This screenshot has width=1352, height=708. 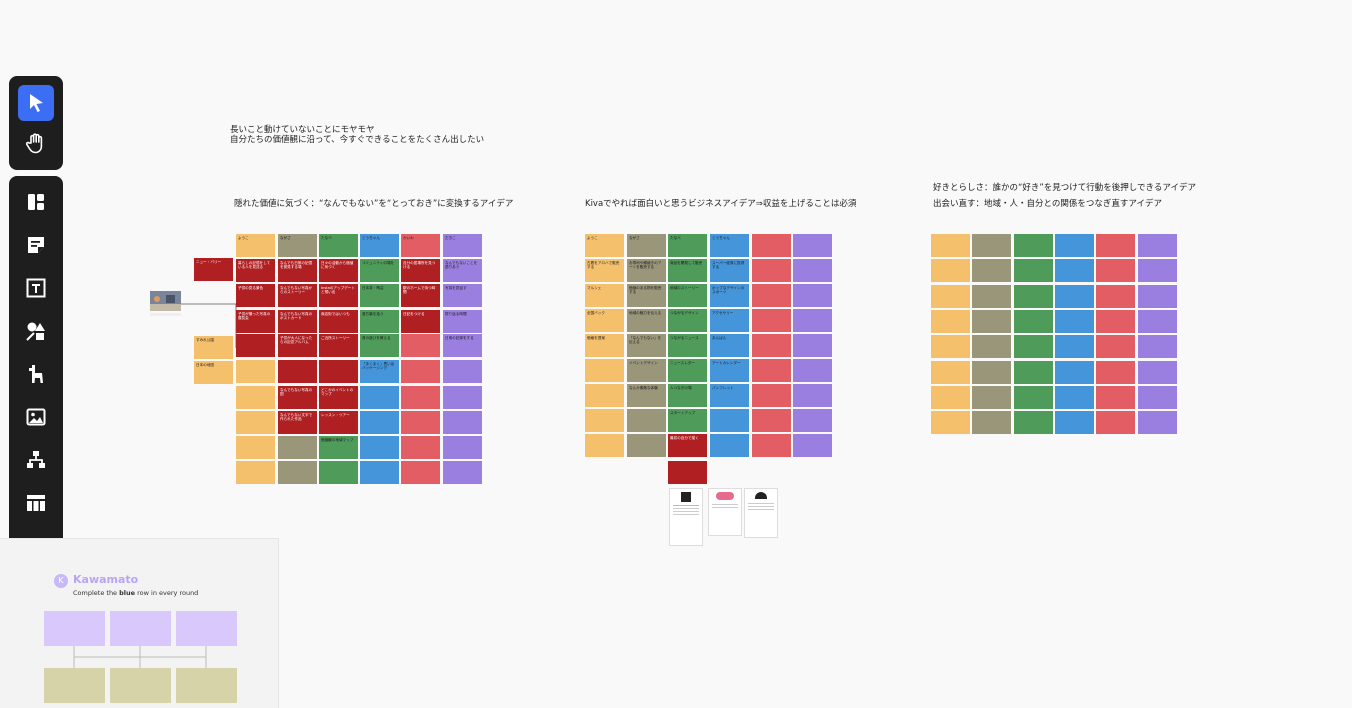 I want to click on sticky-note: ようこ, so click(x=604, y=245).